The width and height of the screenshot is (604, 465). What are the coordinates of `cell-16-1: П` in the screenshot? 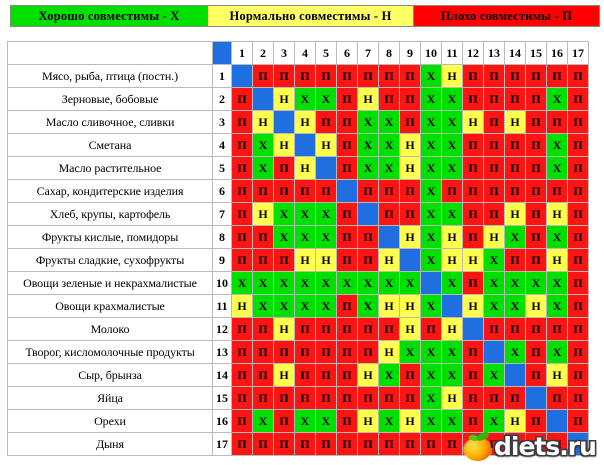 It's located at (242, 421).